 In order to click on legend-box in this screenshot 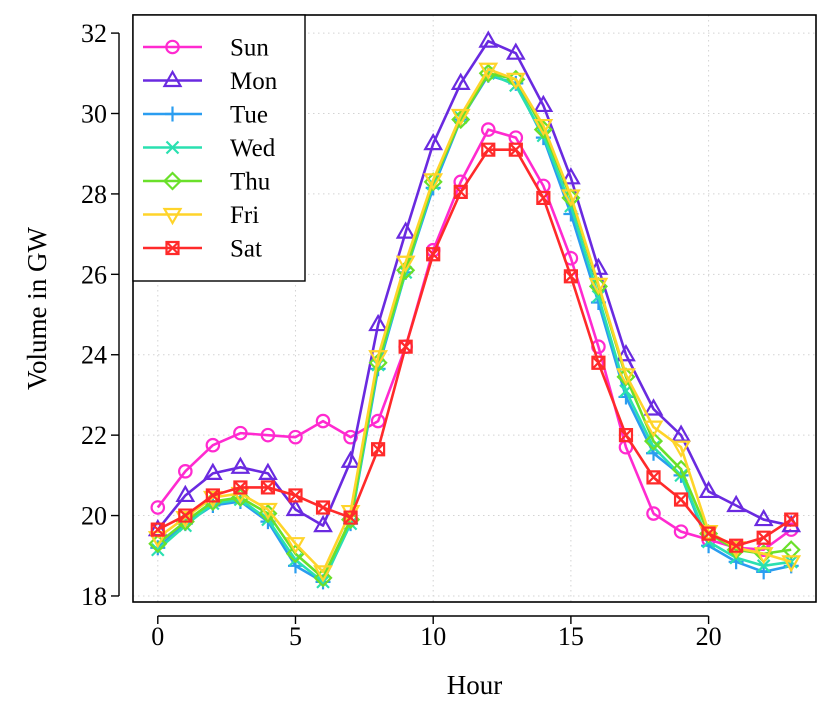, I will do `click(219, 148)`.